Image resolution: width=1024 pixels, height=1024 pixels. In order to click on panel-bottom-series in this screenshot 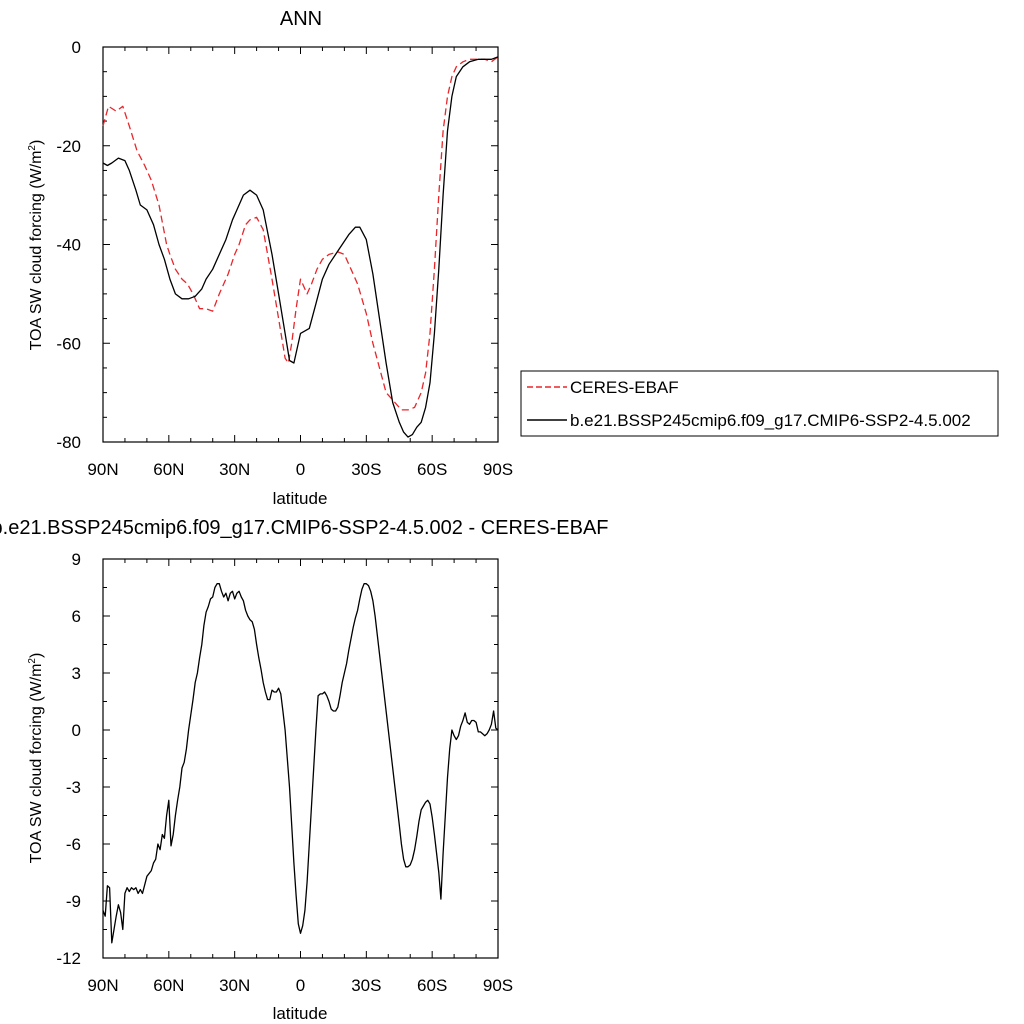, I will do `click(300, 763)`.